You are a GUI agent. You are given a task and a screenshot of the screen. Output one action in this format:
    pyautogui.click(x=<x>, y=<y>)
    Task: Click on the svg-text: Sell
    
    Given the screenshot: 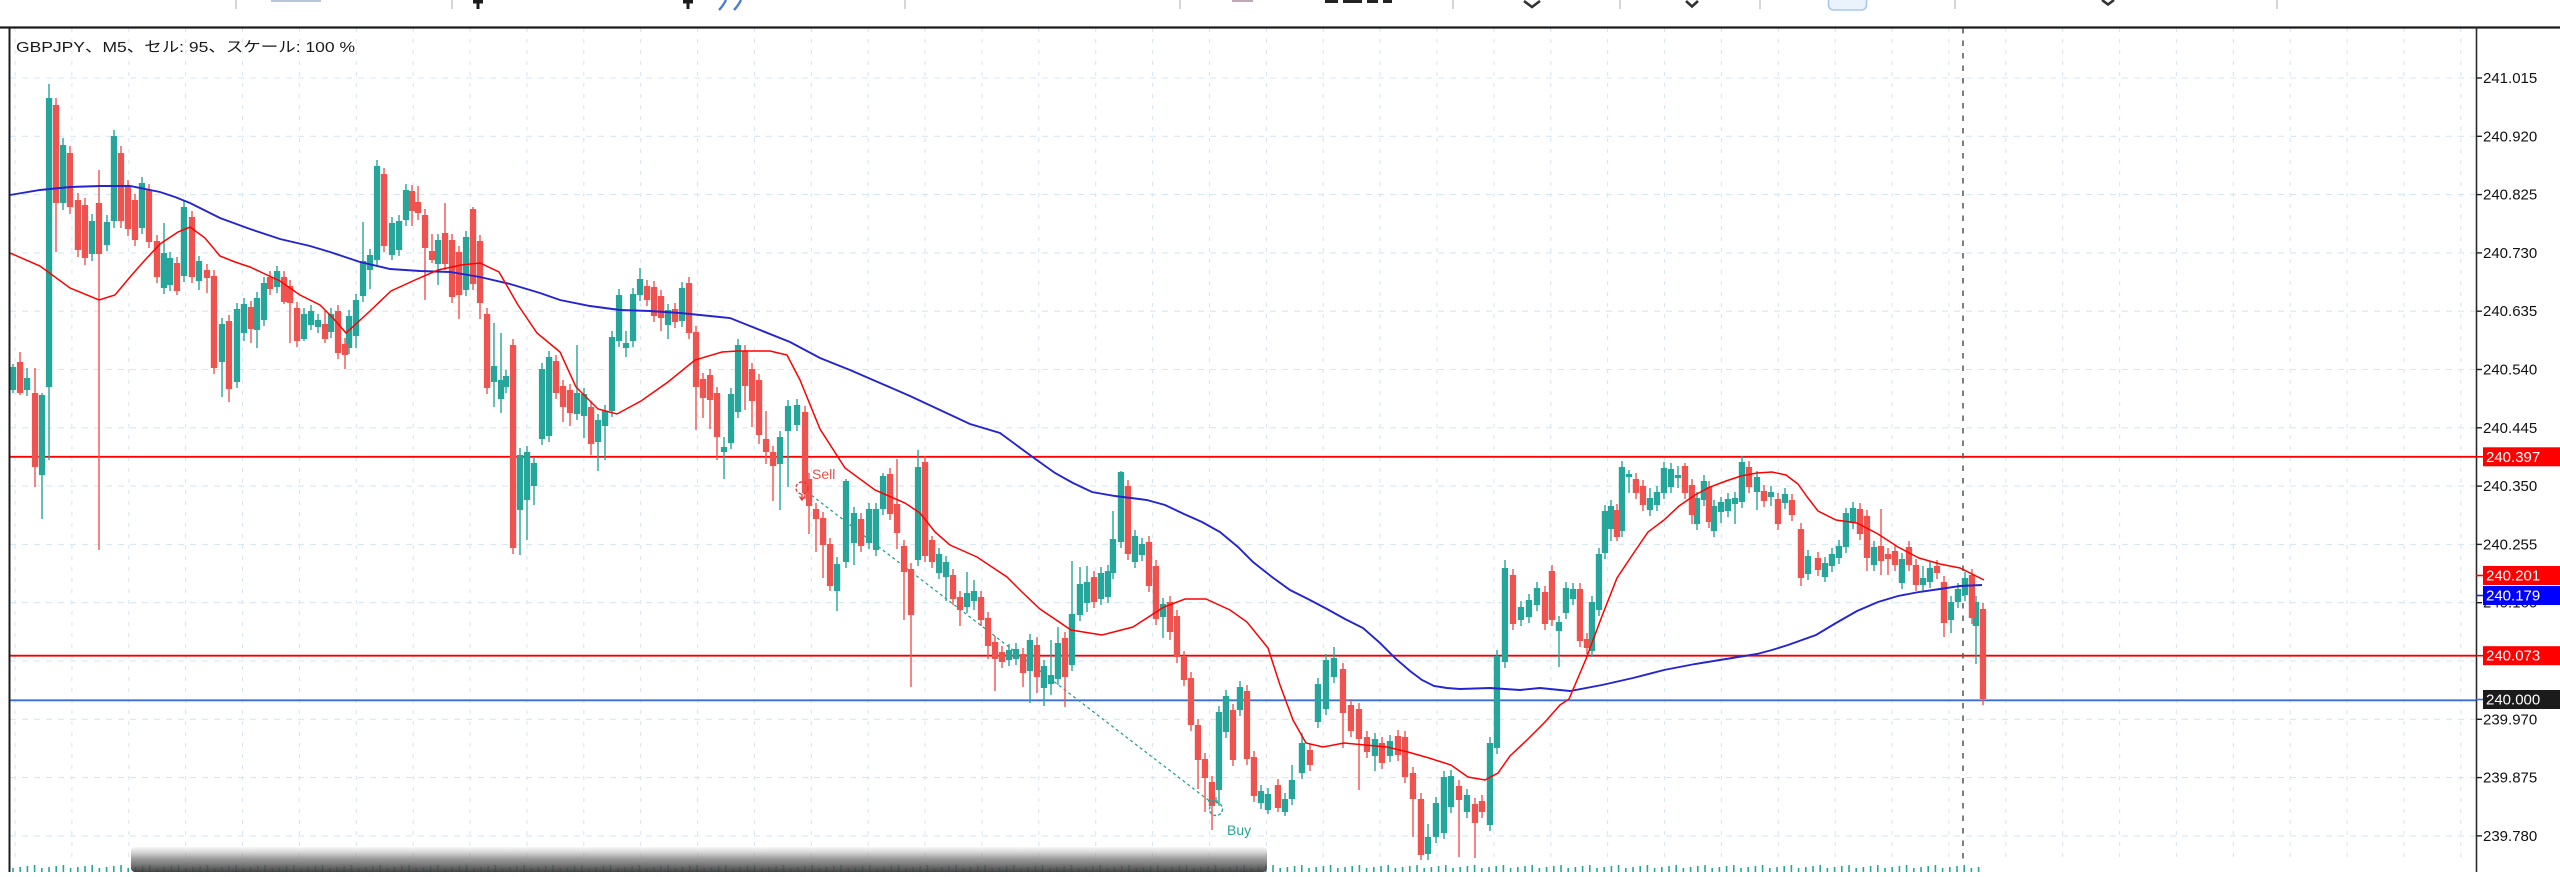 What is the action you would take?
    pyautogui.click(x=823, y=474)
    